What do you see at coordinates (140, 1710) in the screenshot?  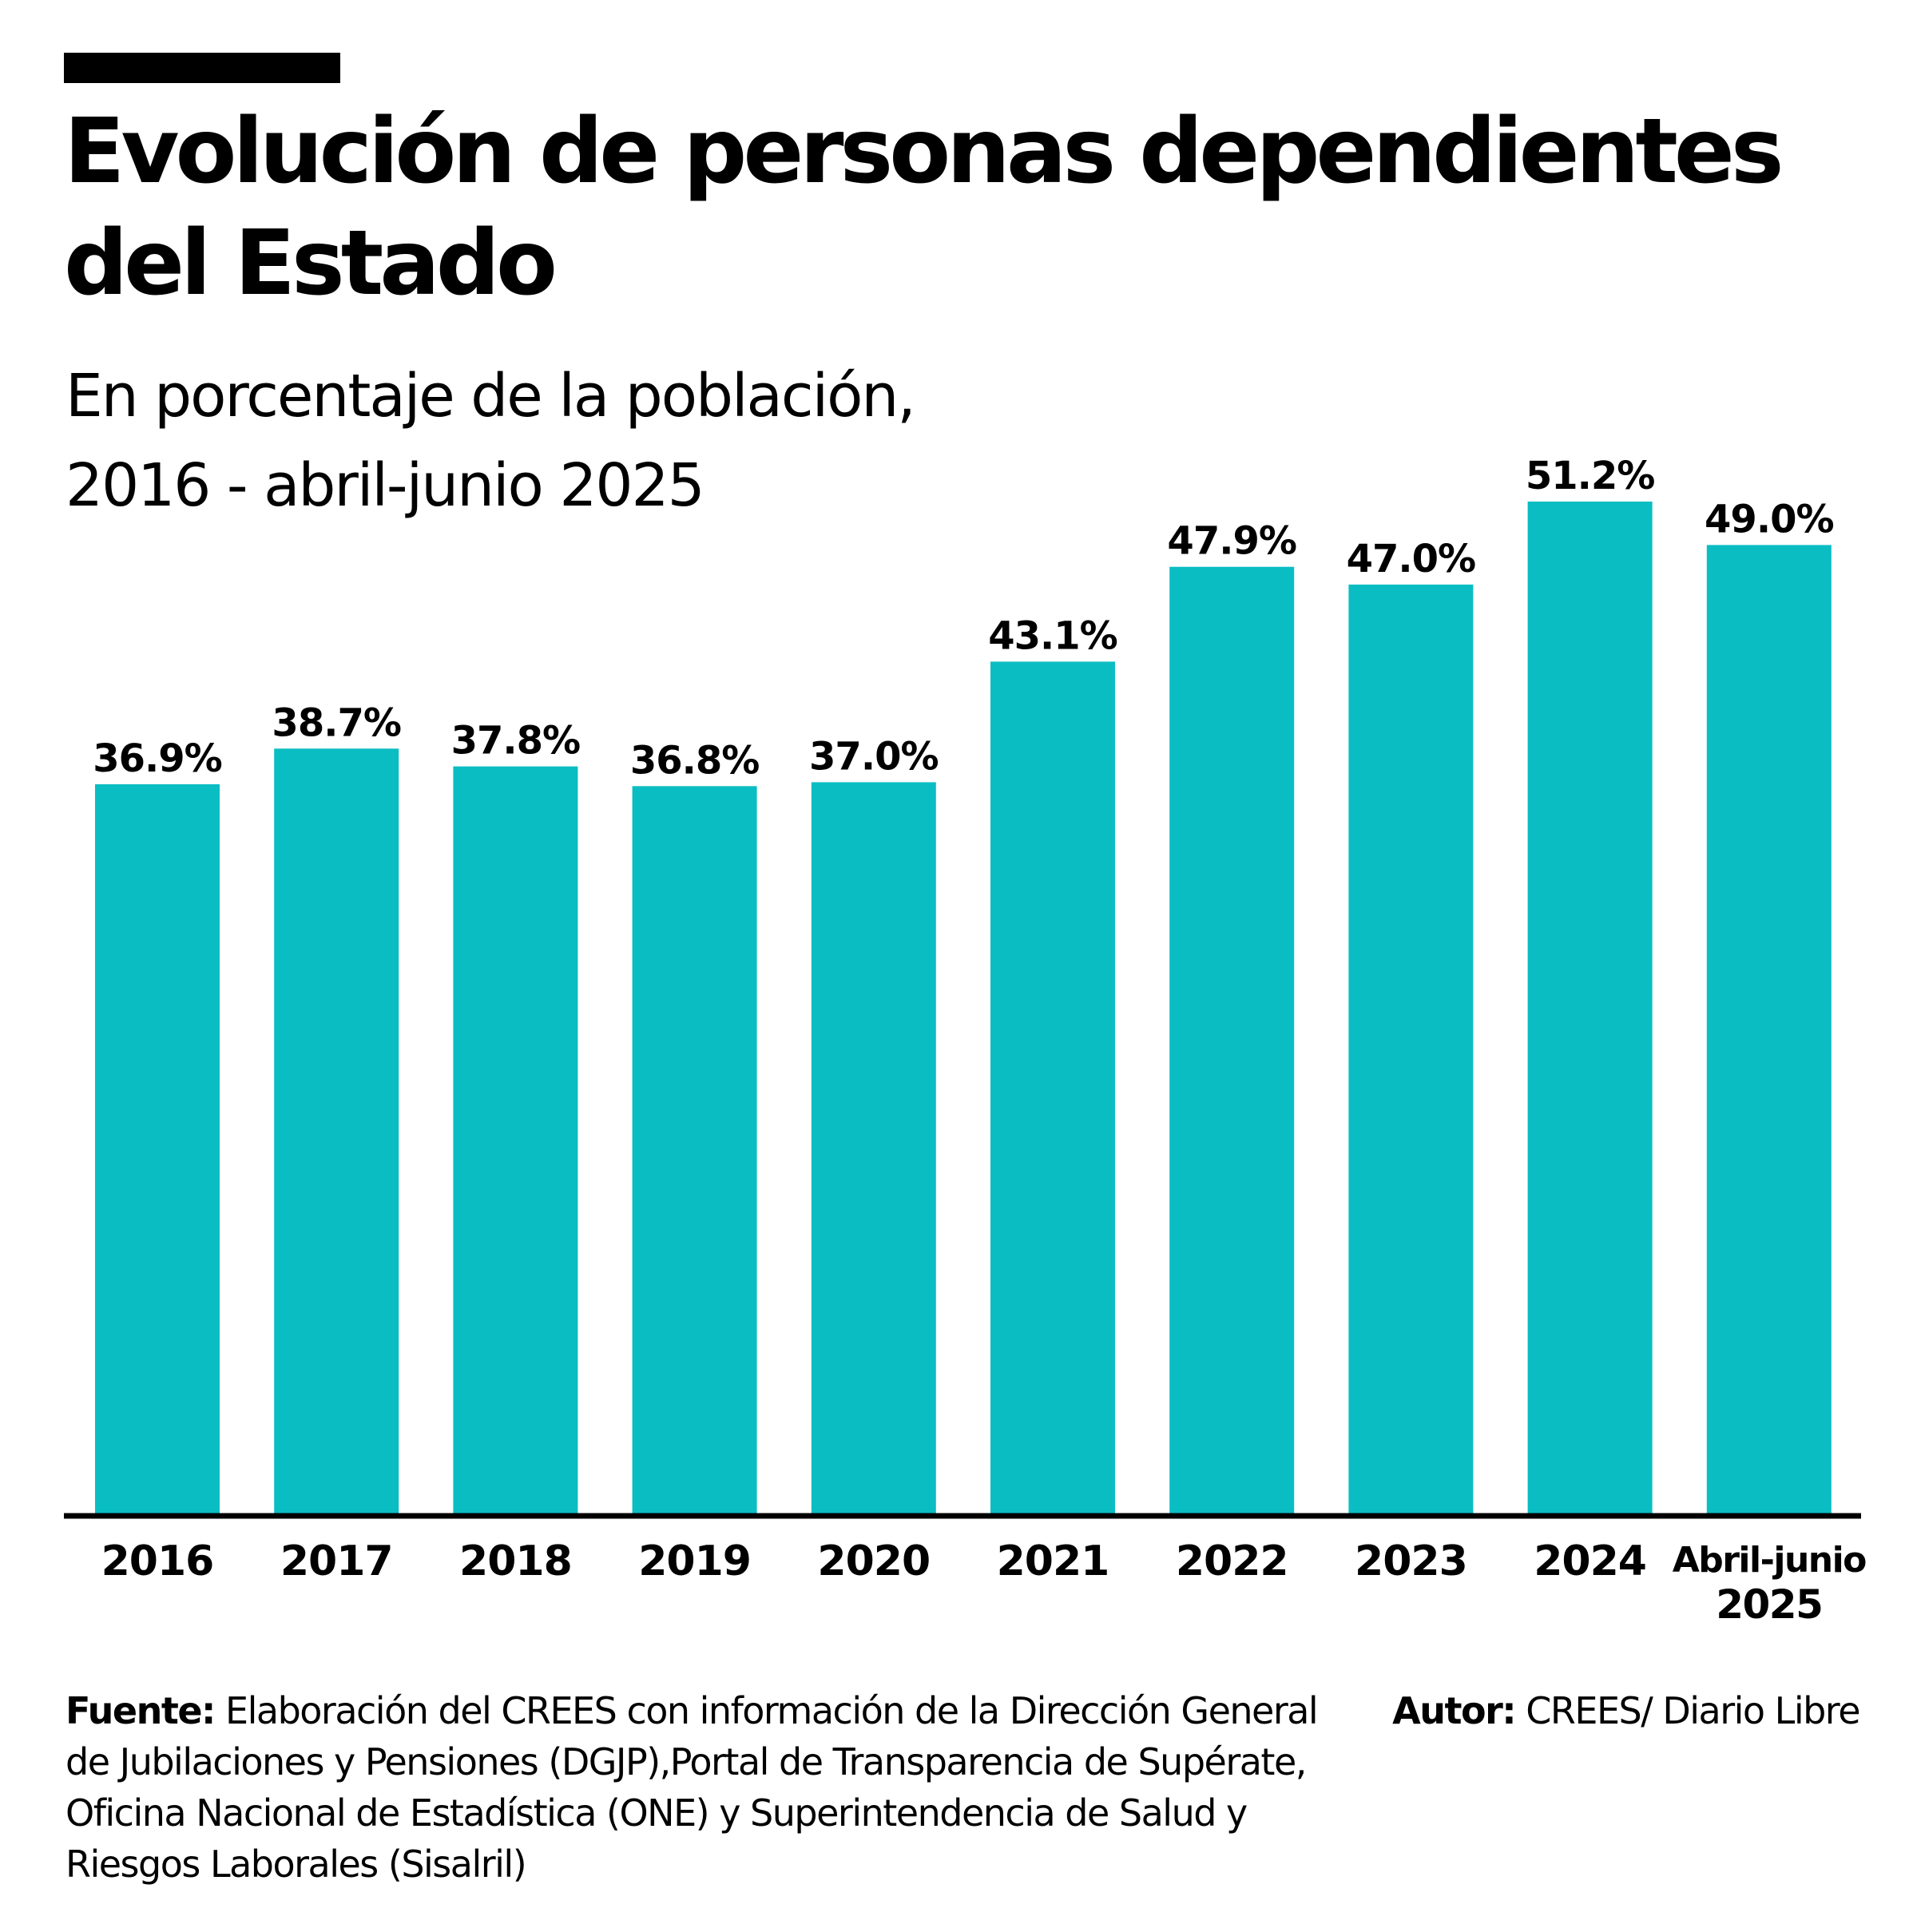 I see `source-label: Fuente:` at bounding box center [140, 1710].